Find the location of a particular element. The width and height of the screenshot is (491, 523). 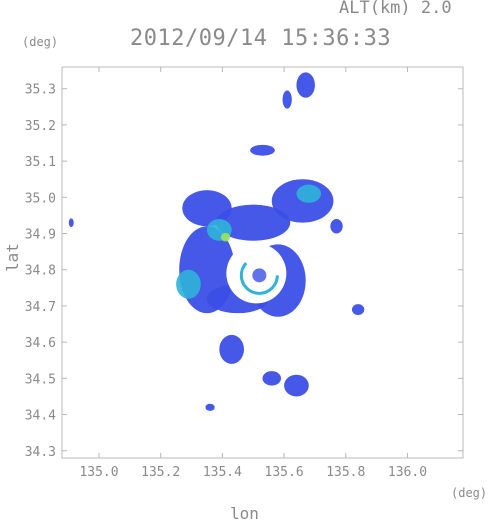

chart-title: 2012/09/14 15:36:33 is located at coordinates (261, 38).